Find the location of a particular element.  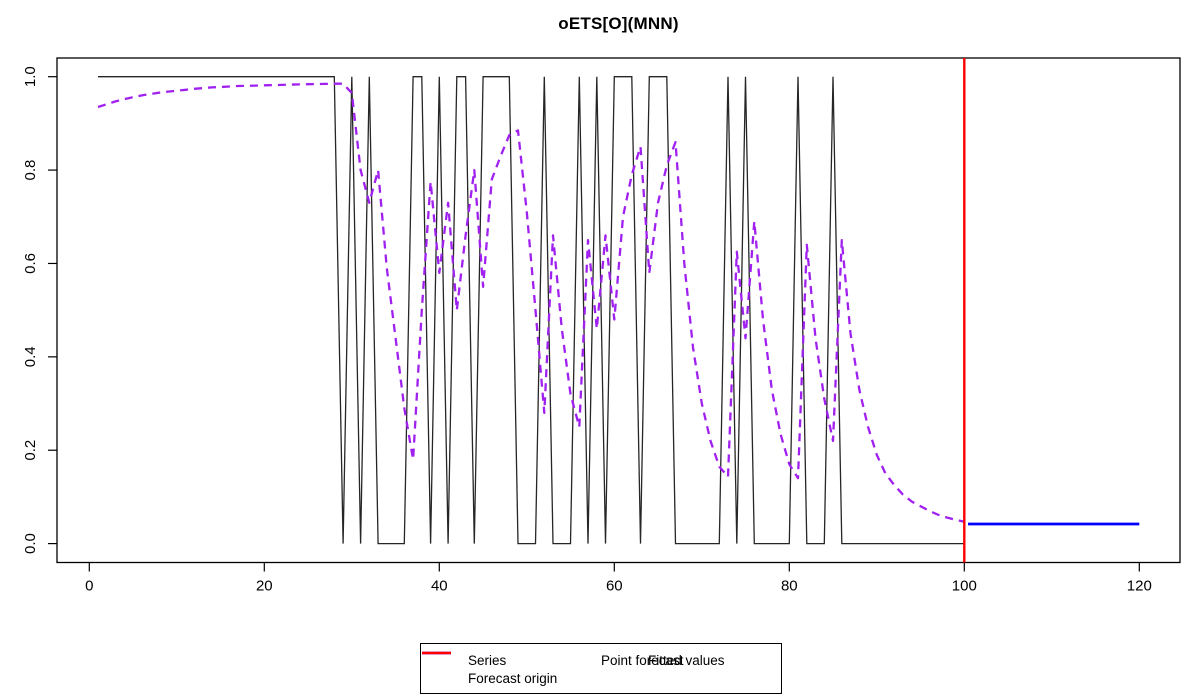

x-tick-label: 100 is located at coordinates (964, 586).